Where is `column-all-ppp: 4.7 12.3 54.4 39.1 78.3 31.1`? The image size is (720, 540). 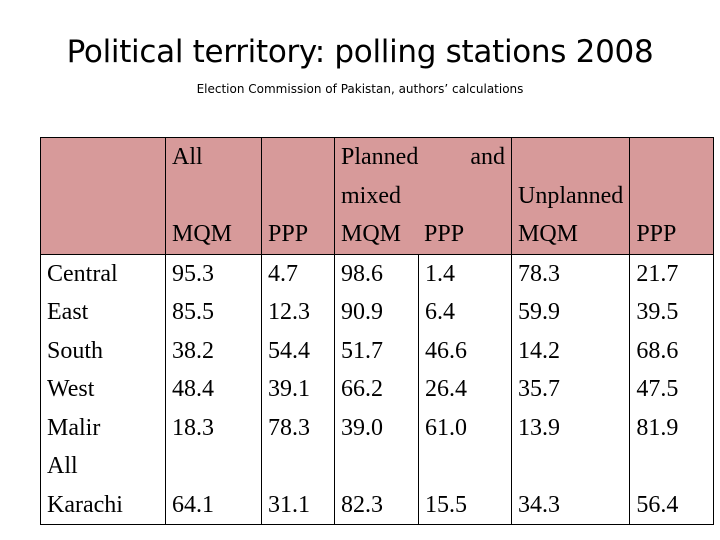
column-all-ppp: 4.7 12.3 54.4 39.1 78.3 31.1 is located at coordinates (298, 389).